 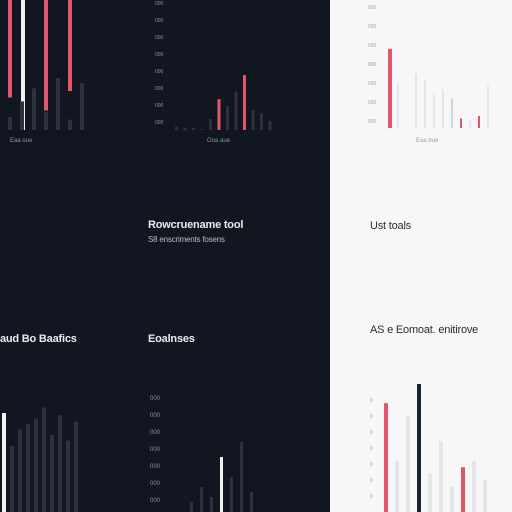 I want to click on chart-bottom-middle-svg: 000 000 000 000 000 000 000, so click(x=201, y=454).